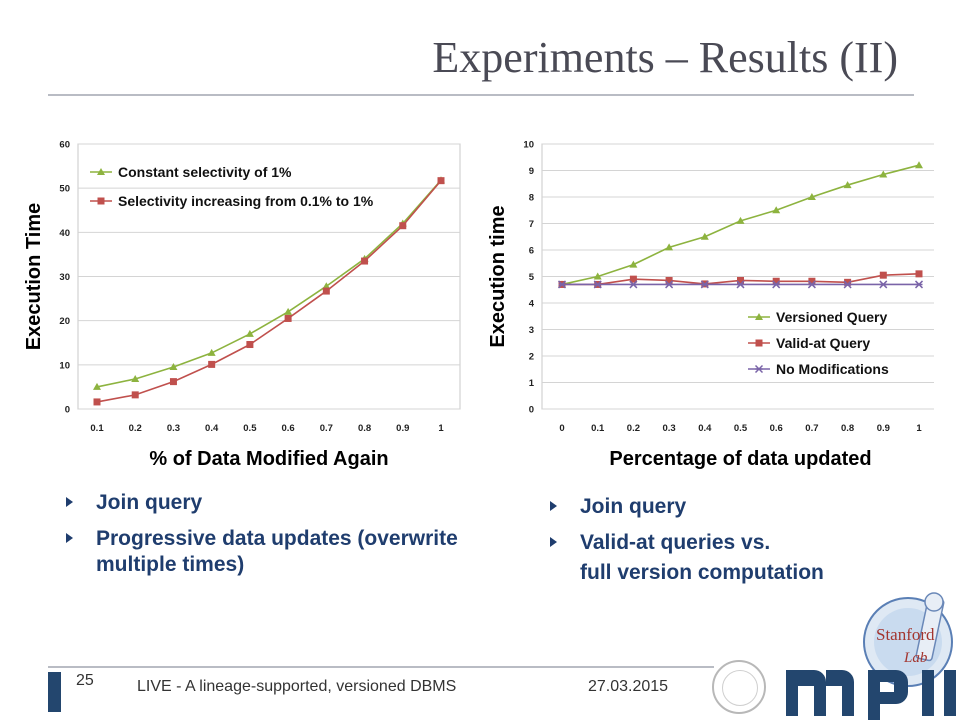 Image resolution: width=960 pixels, height=720 pixels. Describe the element at coordinates (668, 428) in the screenshot. I see `x-tick-label: 0.3` at that location.